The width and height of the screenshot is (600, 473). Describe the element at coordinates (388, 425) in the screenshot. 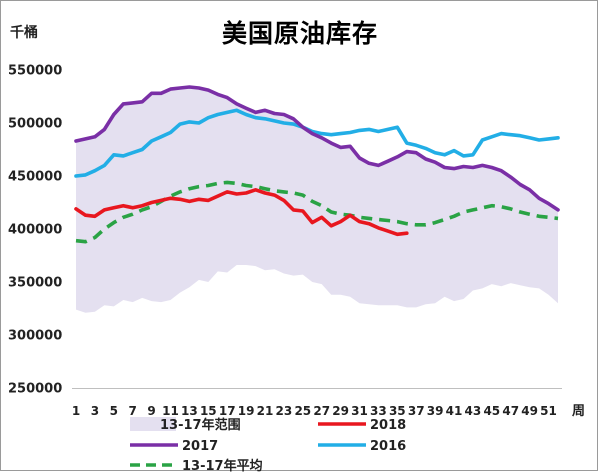

I see `legend-label-series-0: 2018` at that location.